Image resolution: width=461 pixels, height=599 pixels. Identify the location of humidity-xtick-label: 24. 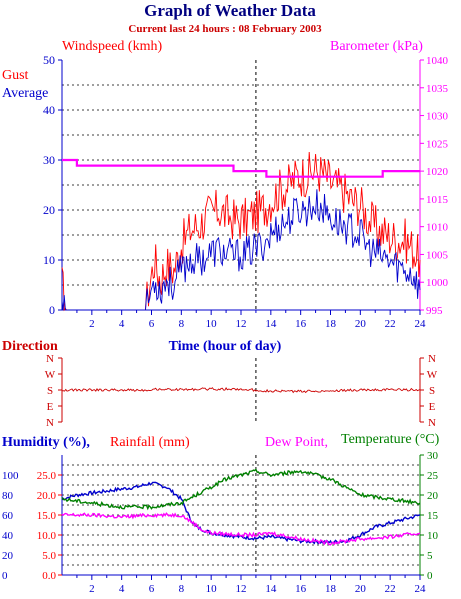
(421, 589).